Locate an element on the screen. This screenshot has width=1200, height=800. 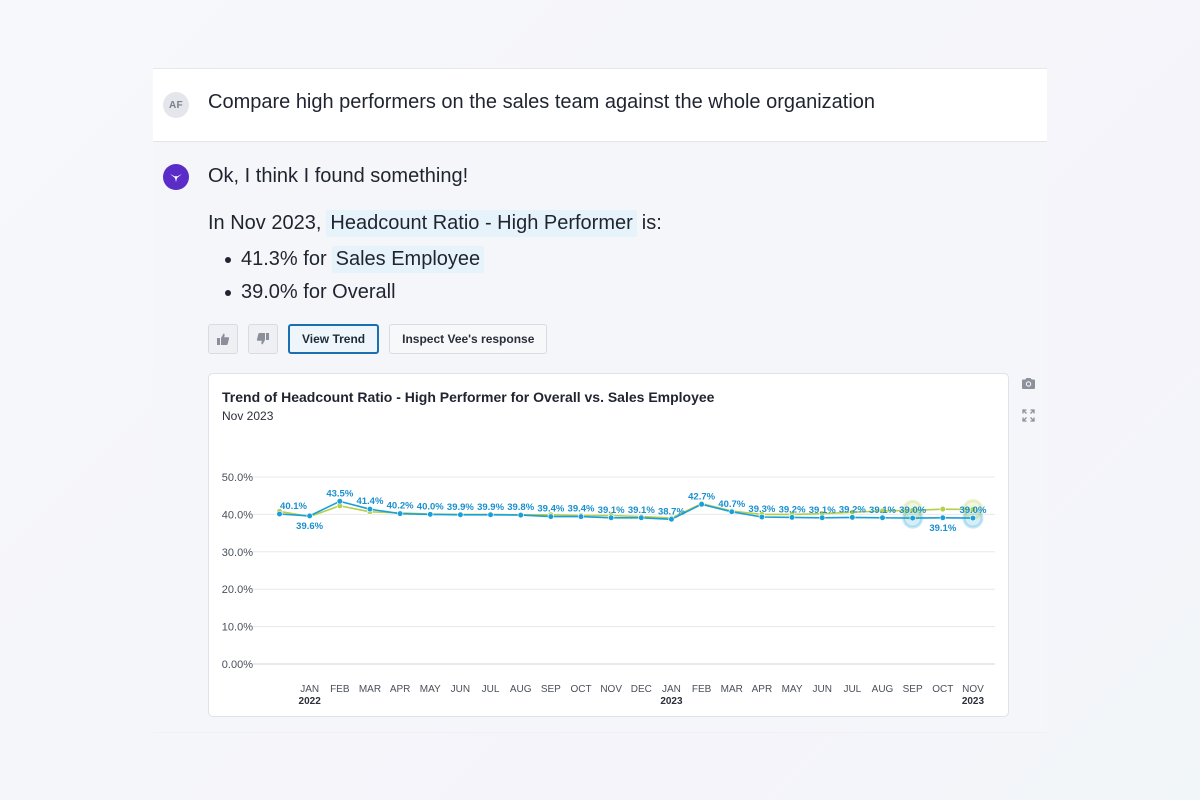
y-tick-label: 10.0% is located at coordinates (237, 628).